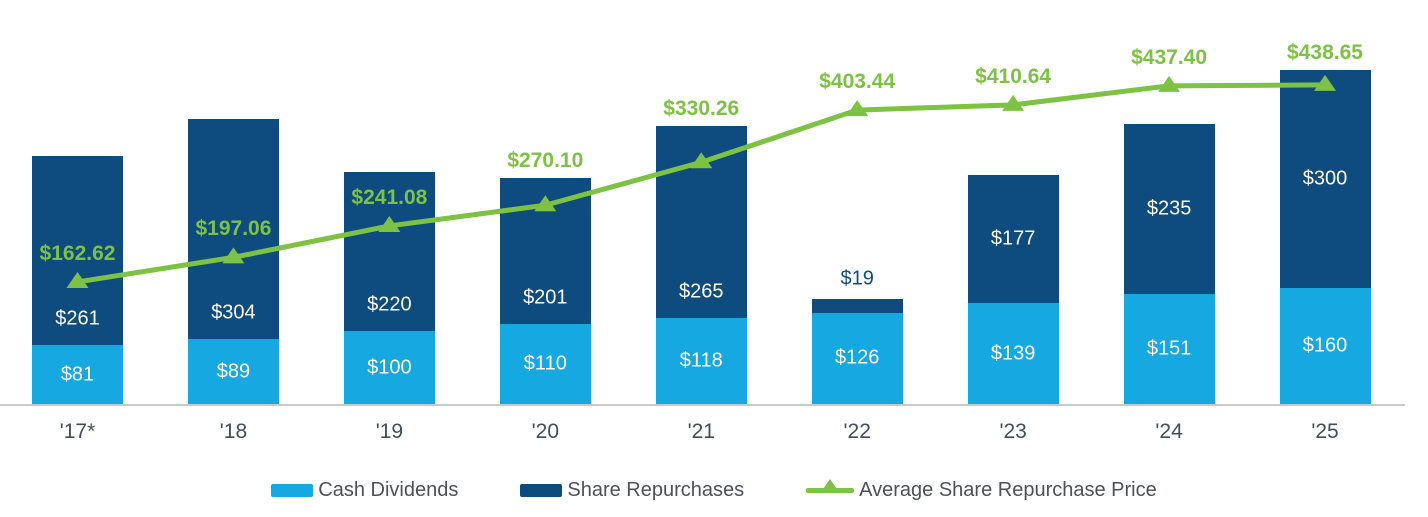 The height and width of the screenshot is (517, 1428). I want to click on share-repurchases-value-label: $201, so click(545, 297).